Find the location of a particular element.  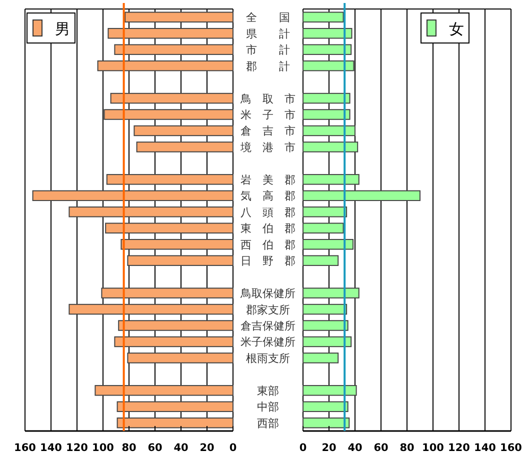

y-tick-label: 鳥 取 市 is located at coordinates (268, 99).